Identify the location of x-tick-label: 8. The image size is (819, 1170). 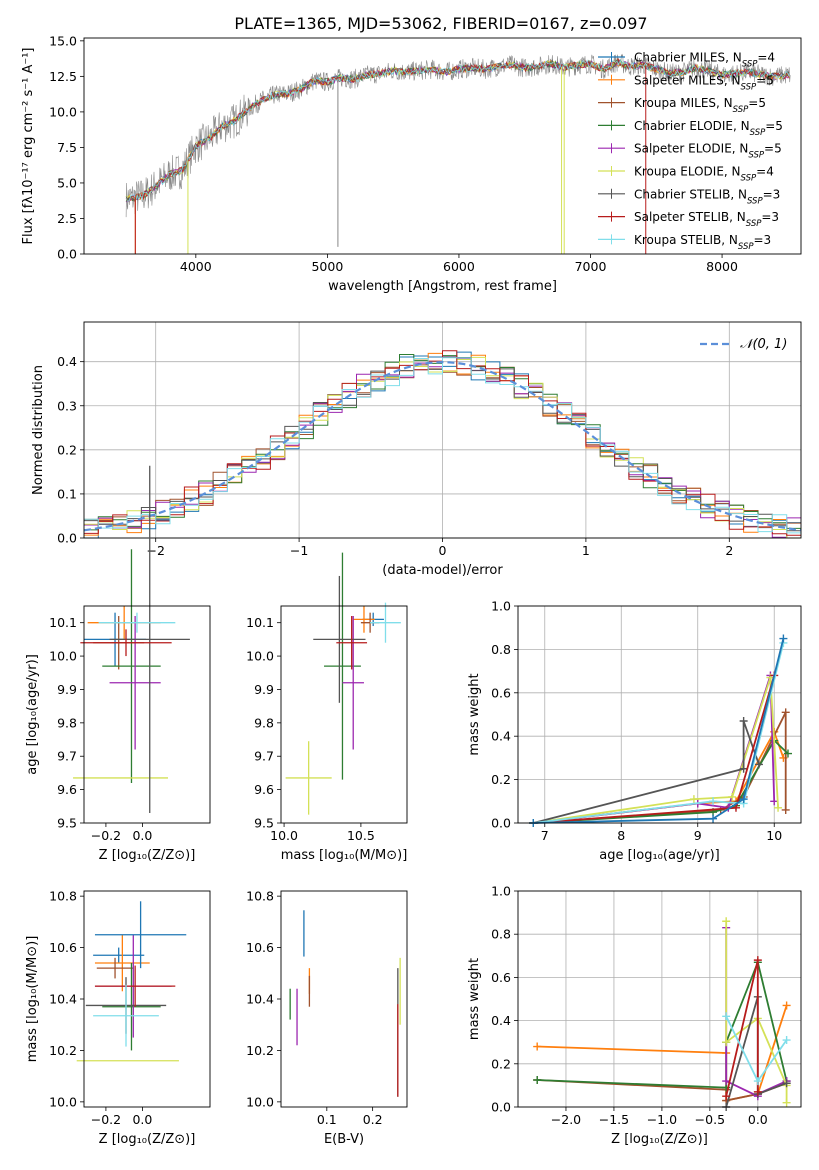
(621, 835).